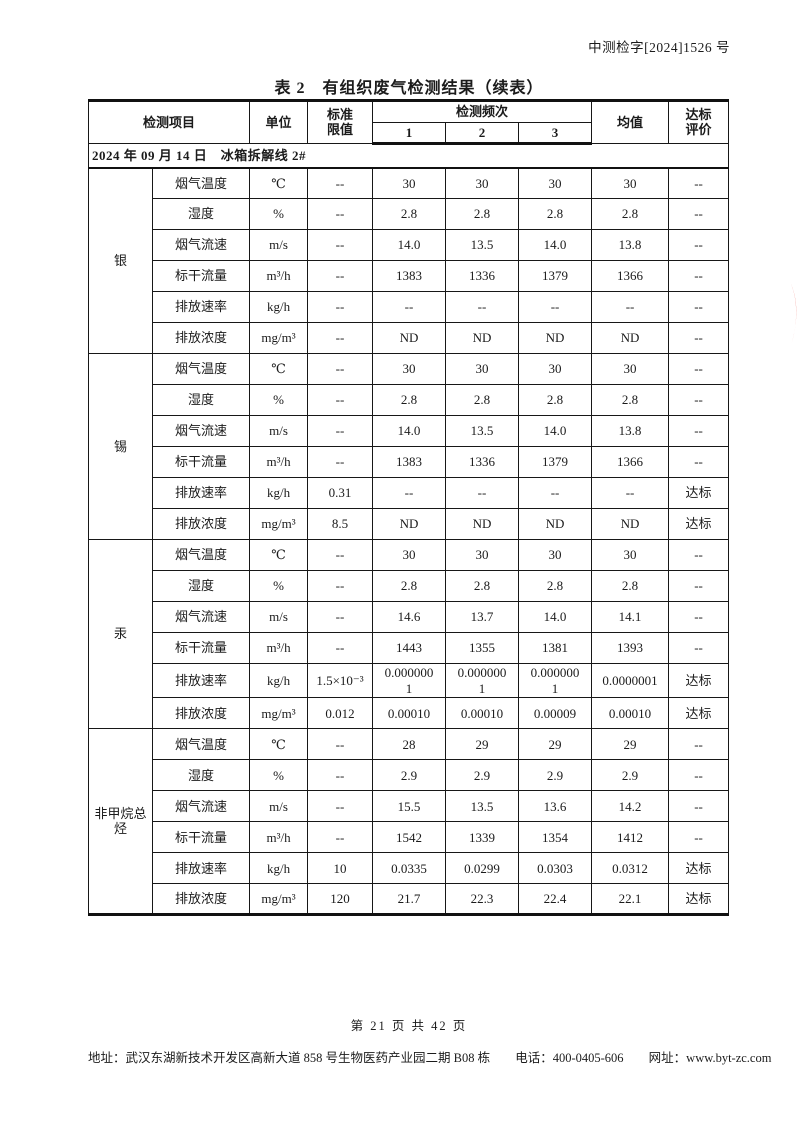 This screenshot has width=800, height=1131. What do you see at coordinates (555, 431) in the screenshot?
I see `value-cell-3: 14.0` at bounding box center [555, 431].